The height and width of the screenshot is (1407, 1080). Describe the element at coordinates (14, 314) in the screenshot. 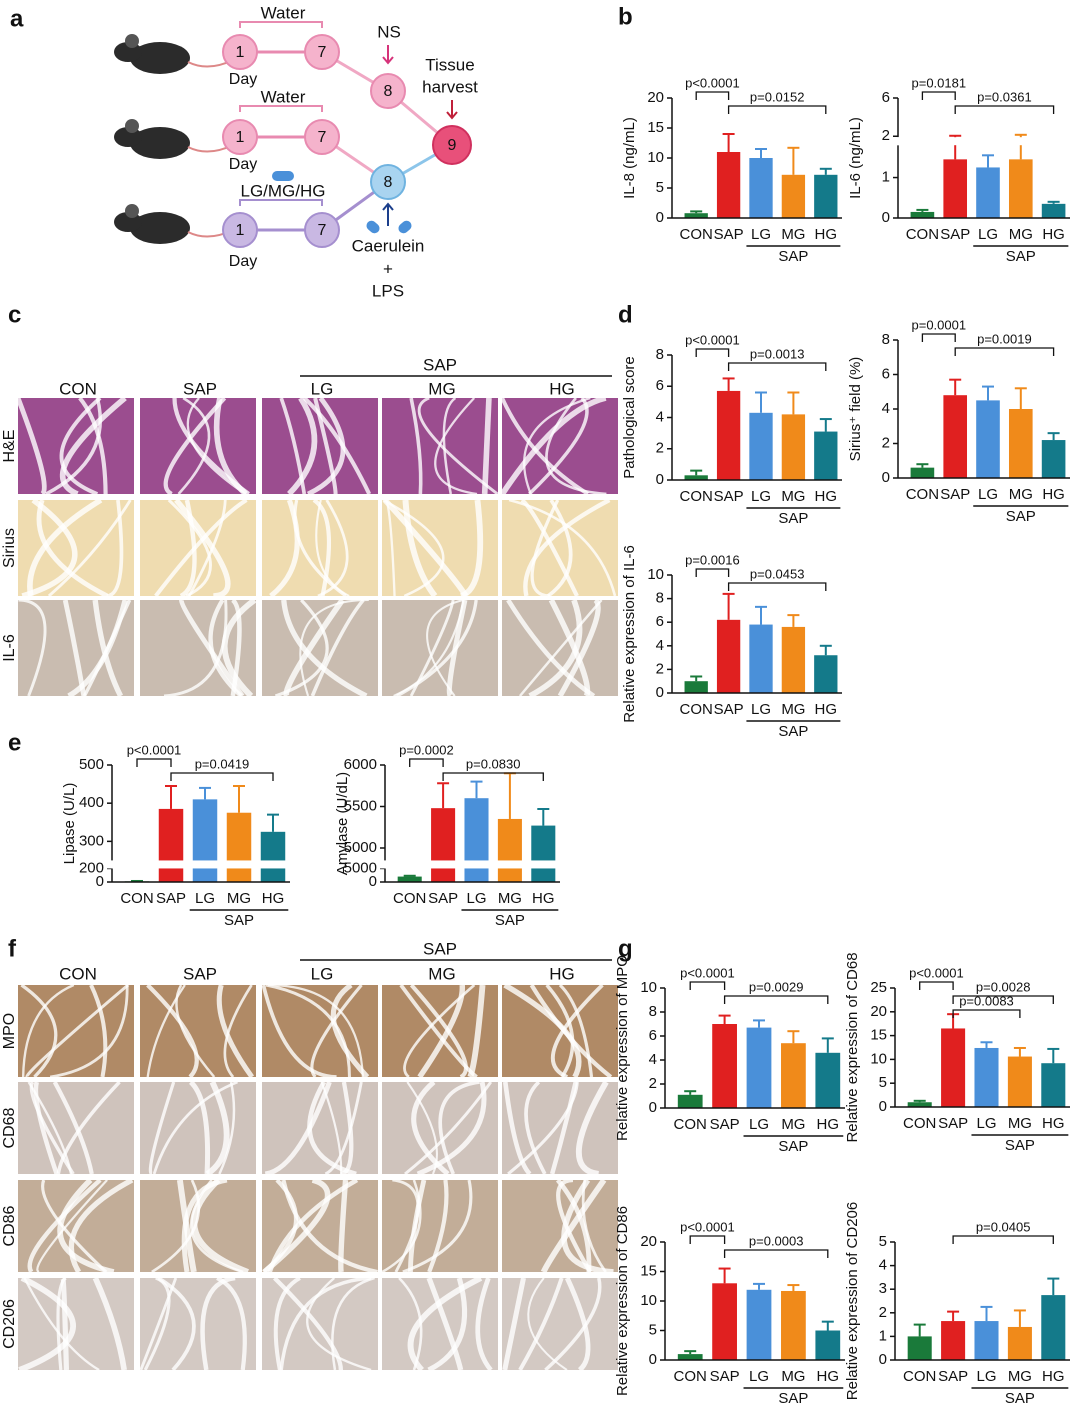

I see `panel-letter: c` at that location.